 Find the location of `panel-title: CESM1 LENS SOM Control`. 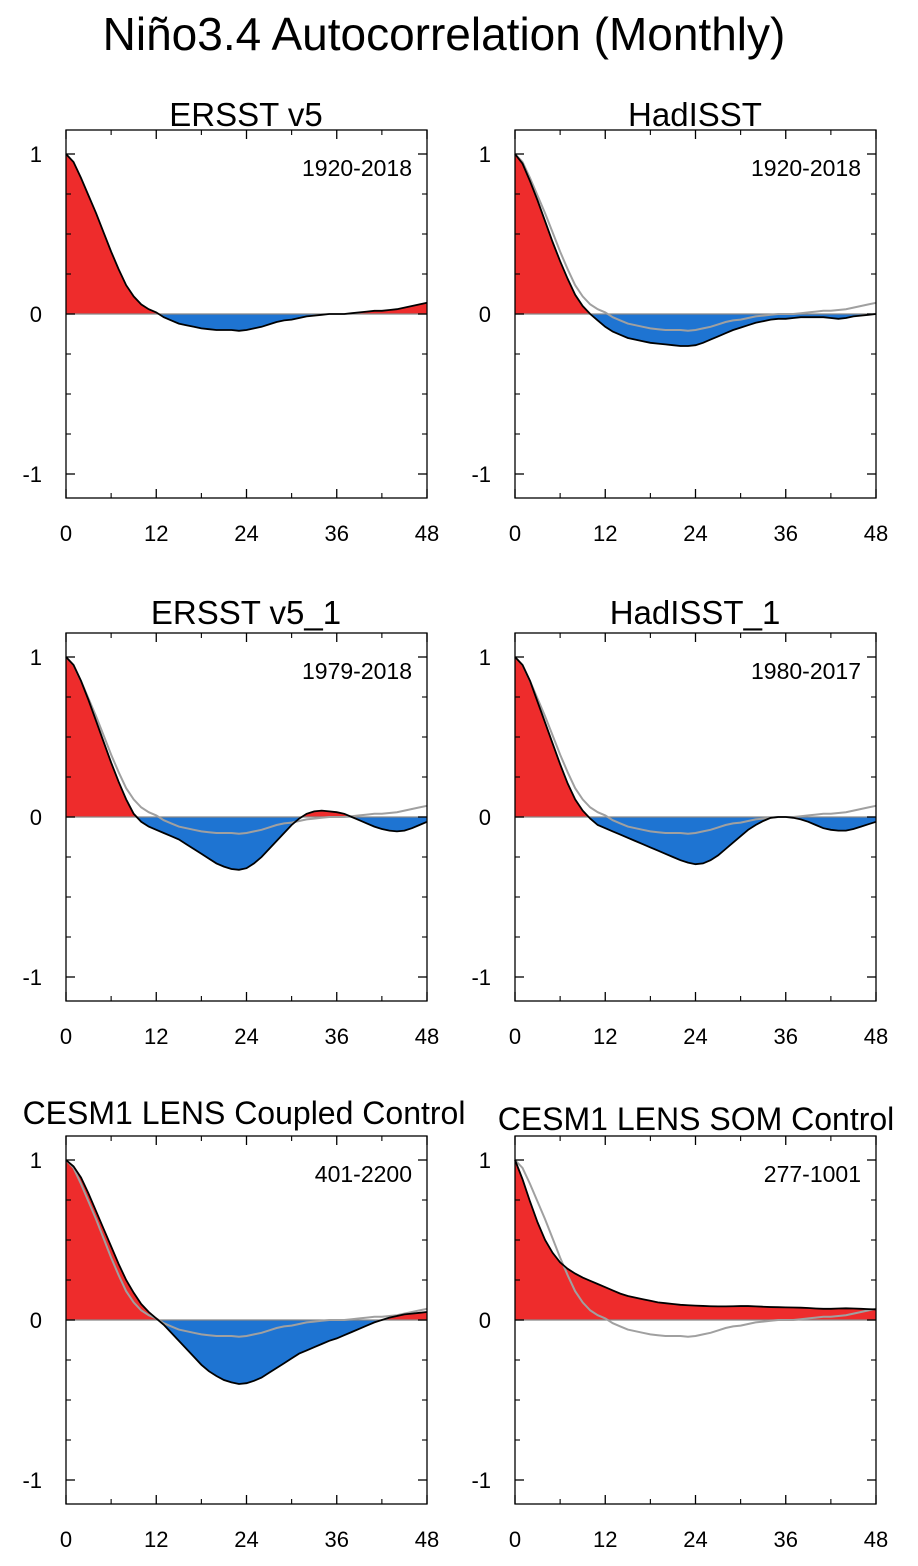

panel-title: CESM1 LENS SOM Control is located at coordinates (696, 1119).